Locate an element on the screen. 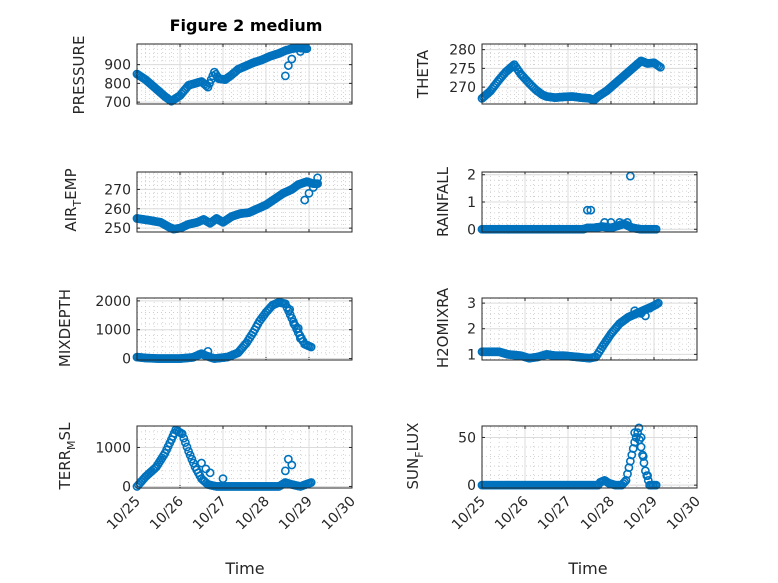 The image size is (778, 583). y-tick-label: 2000 is located at coordinates (113, 302).